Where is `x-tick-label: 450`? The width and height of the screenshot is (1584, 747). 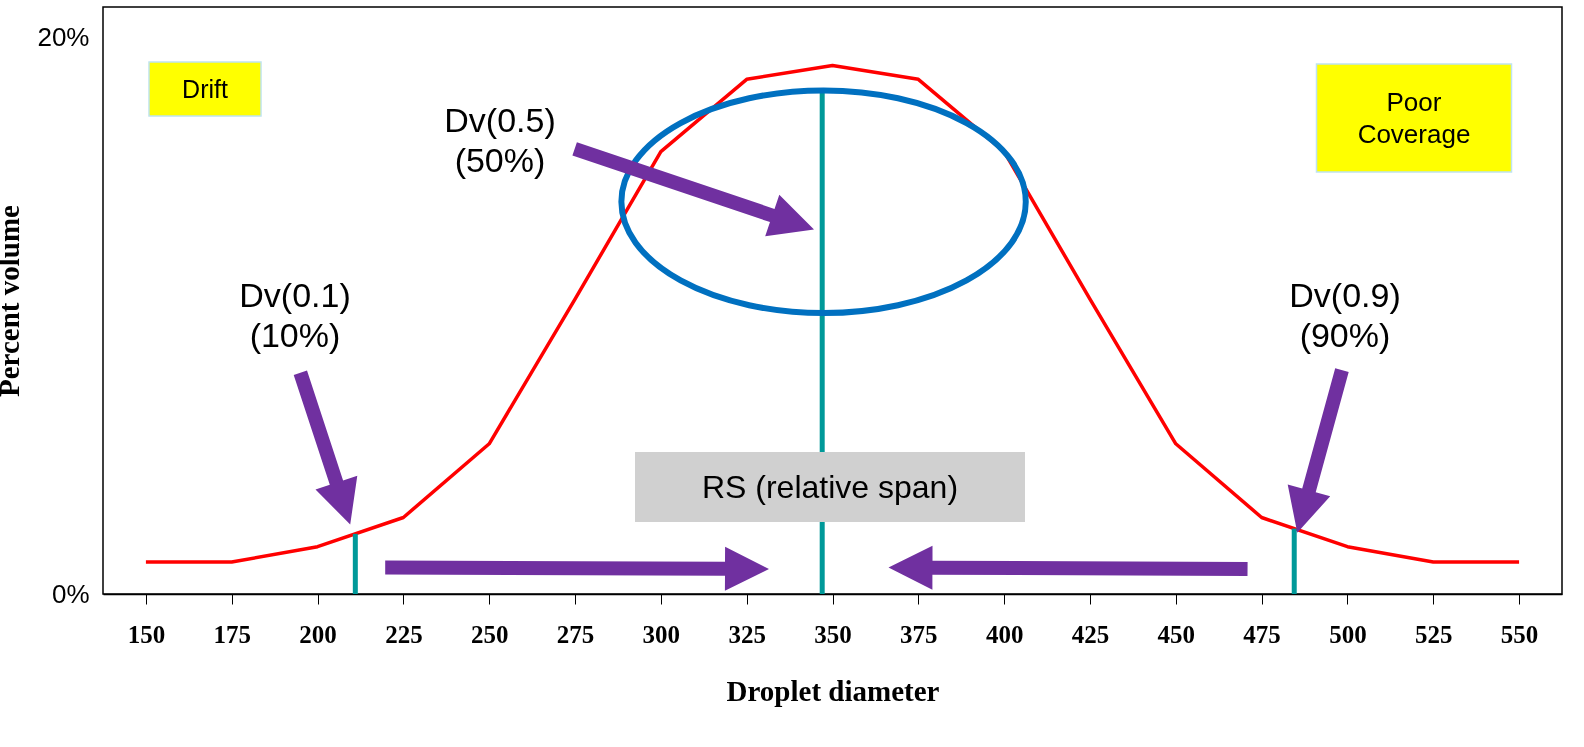
x-tick-label: 450 is located at coordinates (1176, 634).